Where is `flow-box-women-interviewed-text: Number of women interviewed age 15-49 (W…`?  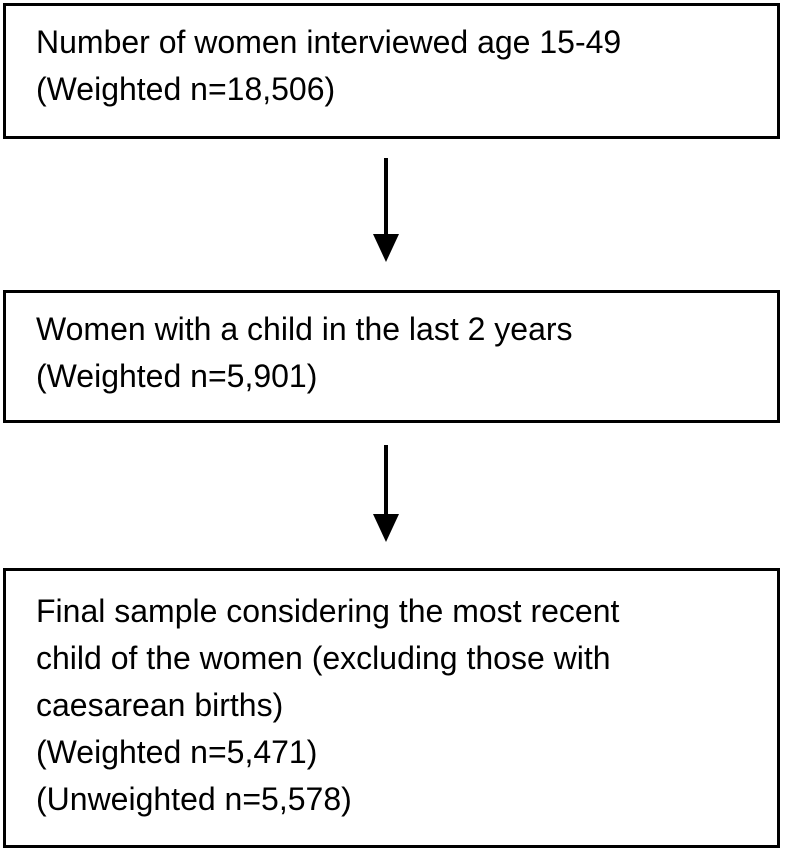
flow-box-women-interviewed-text: Number of women interviewed age 15-49 (W… is located at coordinates (329, 65).